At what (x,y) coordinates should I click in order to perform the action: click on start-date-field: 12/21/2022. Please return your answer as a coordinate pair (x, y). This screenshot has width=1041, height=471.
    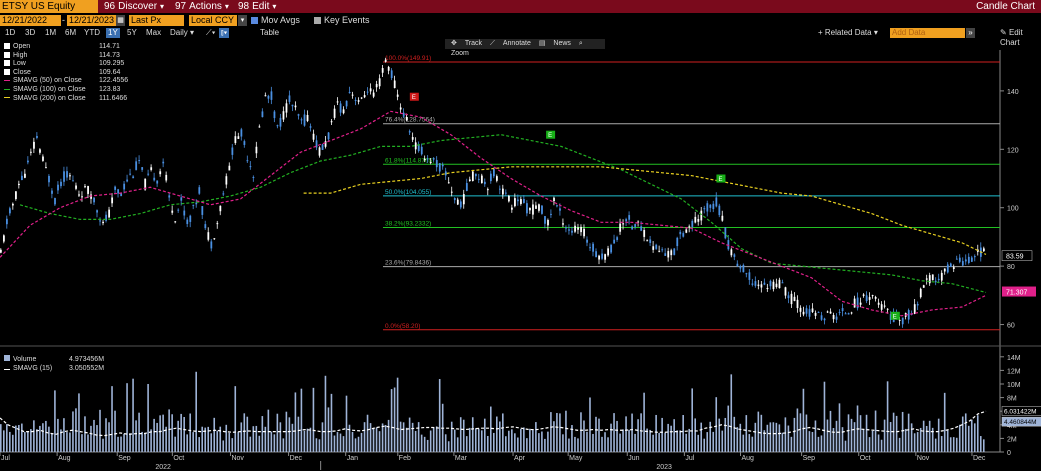
    Looking at the image, I should click on (30, 20).